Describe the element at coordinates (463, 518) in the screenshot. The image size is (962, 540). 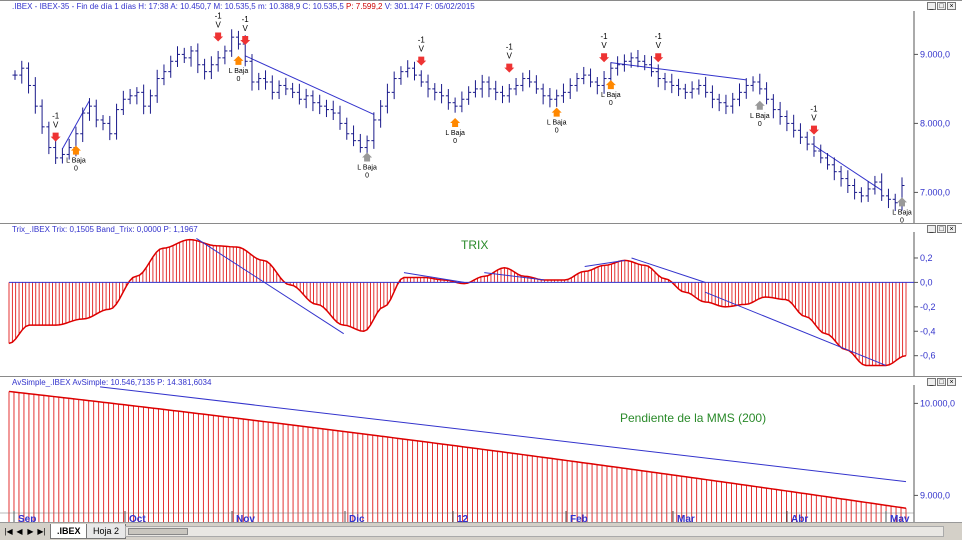
I see `x-tick-label: 12` at that location.